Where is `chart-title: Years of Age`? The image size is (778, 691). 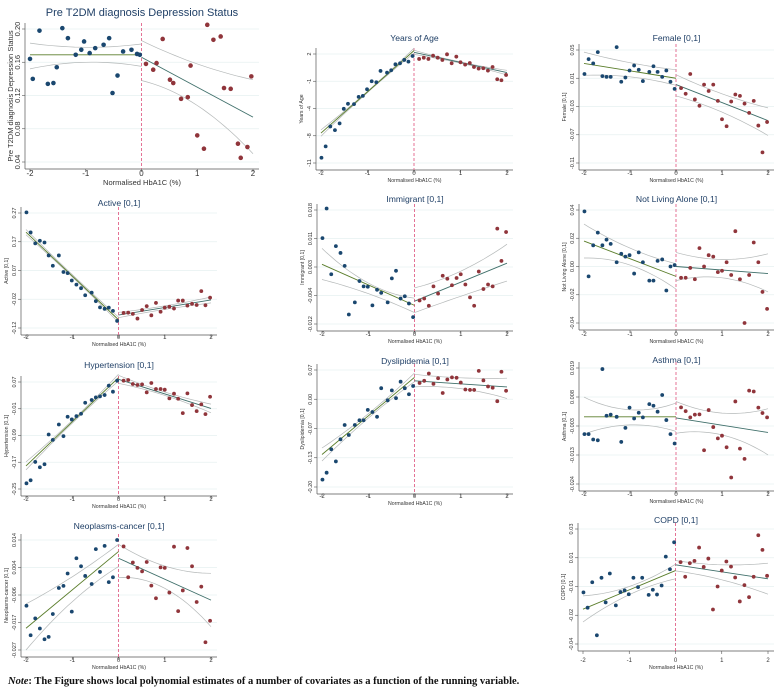 chart-title: Years of Age is located at coordinates (414, 38).